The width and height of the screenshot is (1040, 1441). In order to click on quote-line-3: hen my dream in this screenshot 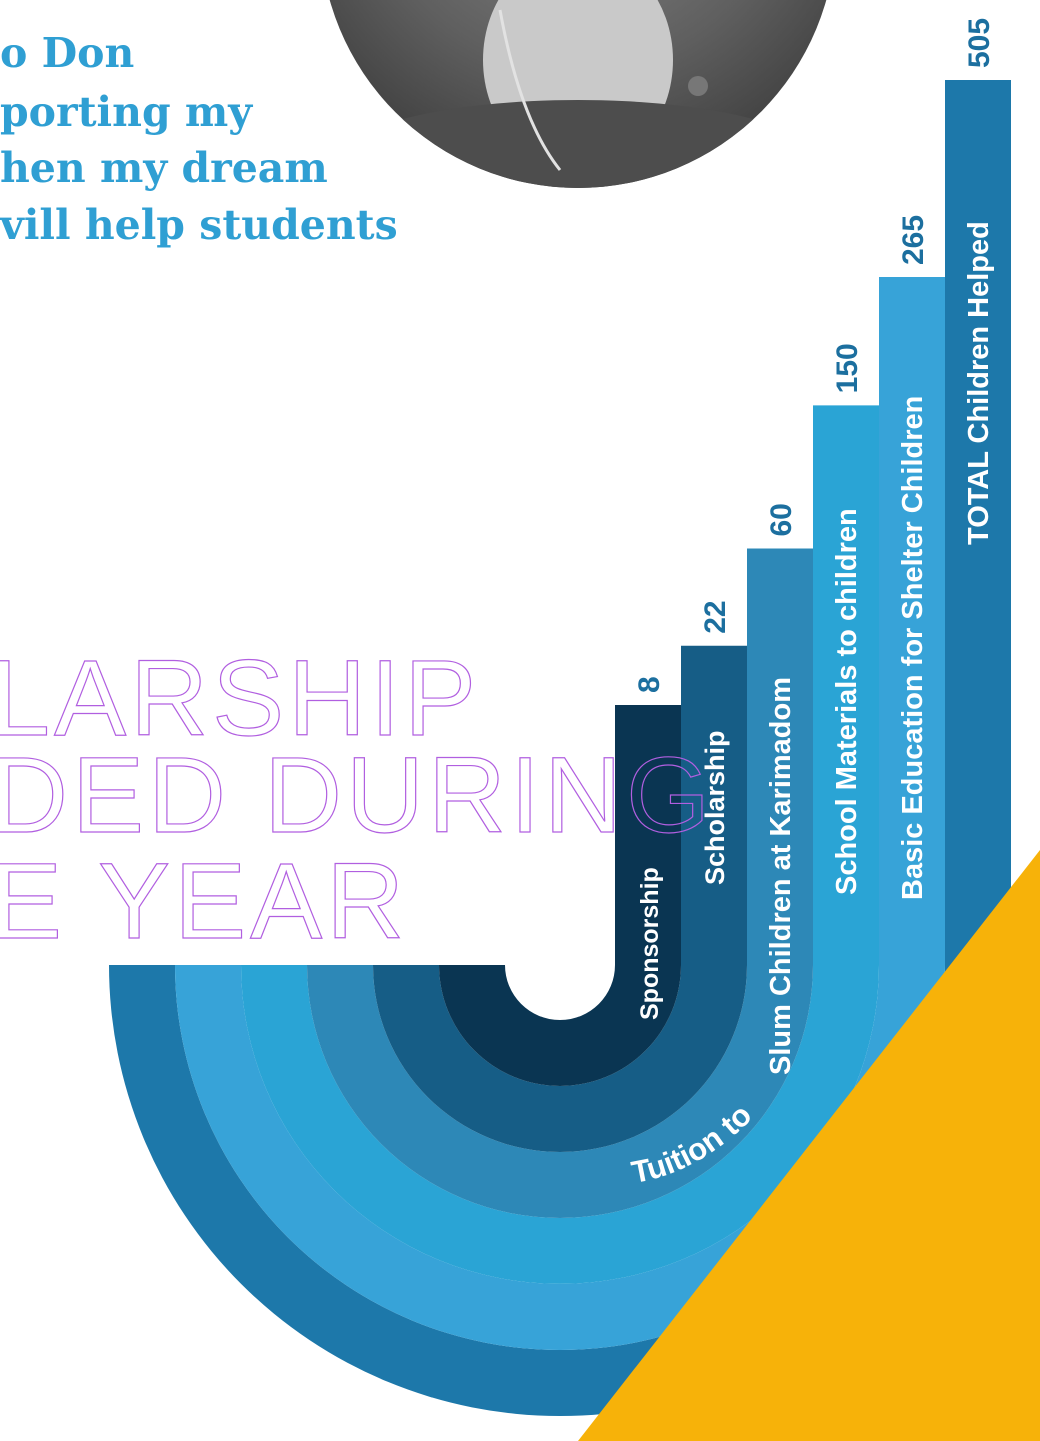, I will do `click(164, 168)`.